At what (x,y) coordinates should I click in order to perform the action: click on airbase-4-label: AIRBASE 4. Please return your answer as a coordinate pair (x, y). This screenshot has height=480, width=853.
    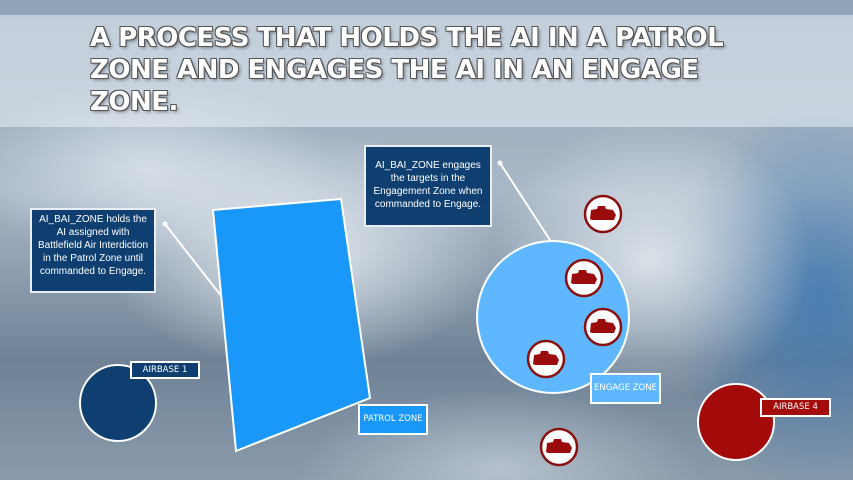
    Looking at the image, I should click on (795, 407).